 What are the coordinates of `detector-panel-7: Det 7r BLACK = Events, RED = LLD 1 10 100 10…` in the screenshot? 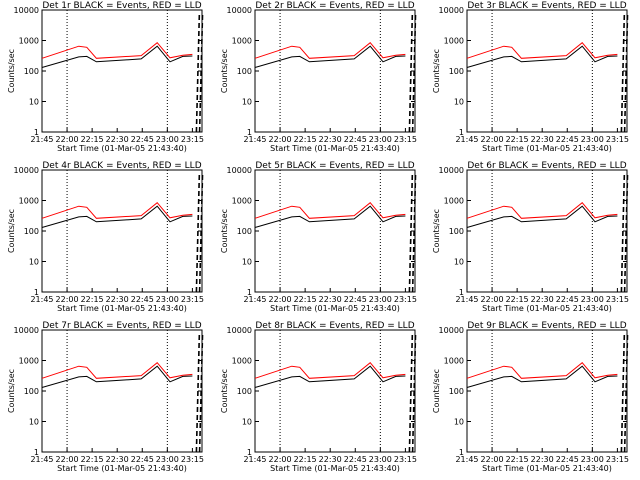 It's located at (105, 397).